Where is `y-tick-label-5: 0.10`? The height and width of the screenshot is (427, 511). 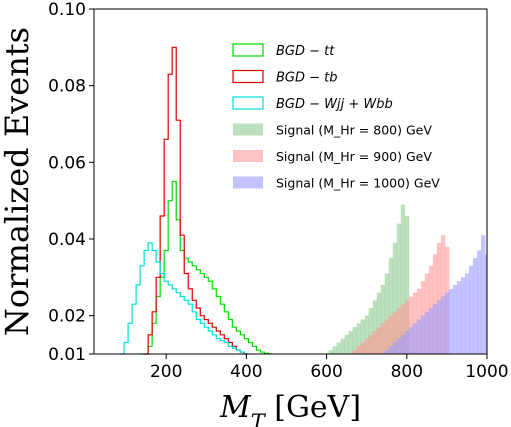 y-tick-label-5: 0.10 is located at coordinates (67, 10).